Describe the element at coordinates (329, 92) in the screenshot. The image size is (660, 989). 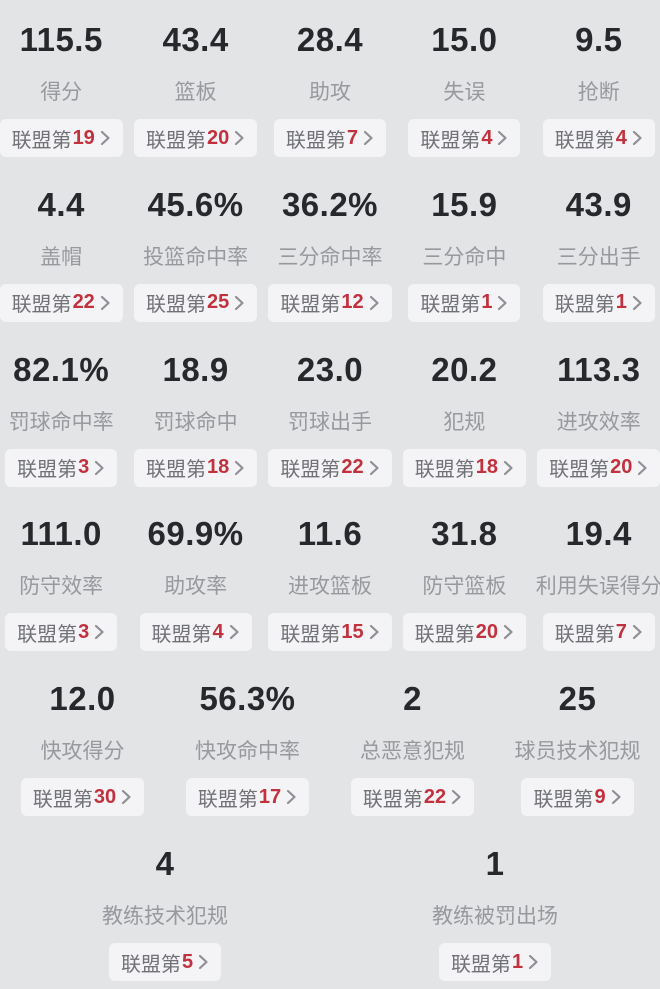
I see `stat-label: 助攻` at that location.